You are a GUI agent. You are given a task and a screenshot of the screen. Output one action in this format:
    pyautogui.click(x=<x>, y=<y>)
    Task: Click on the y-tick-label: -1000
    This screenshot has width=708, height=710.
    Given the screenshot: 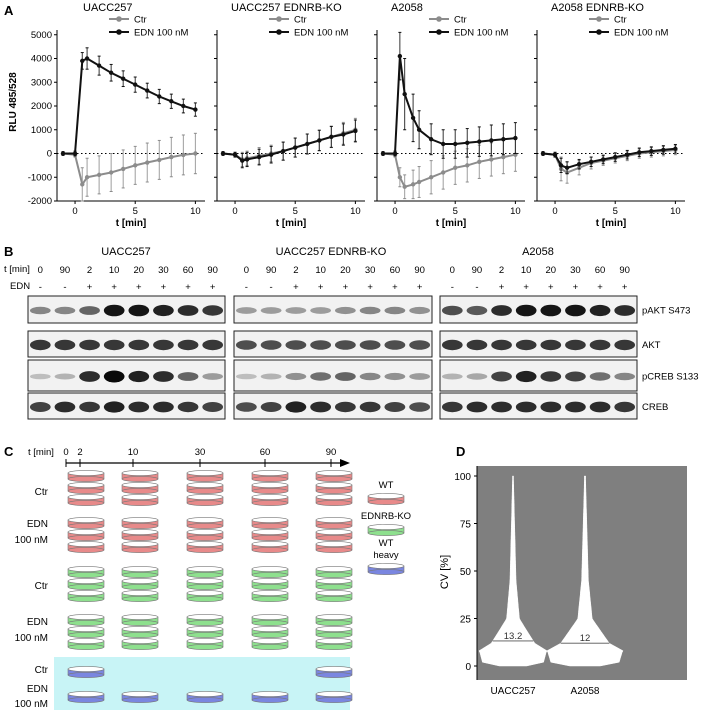 What is the action you would take?
    pyautogui.click(x=40, y=177)
    